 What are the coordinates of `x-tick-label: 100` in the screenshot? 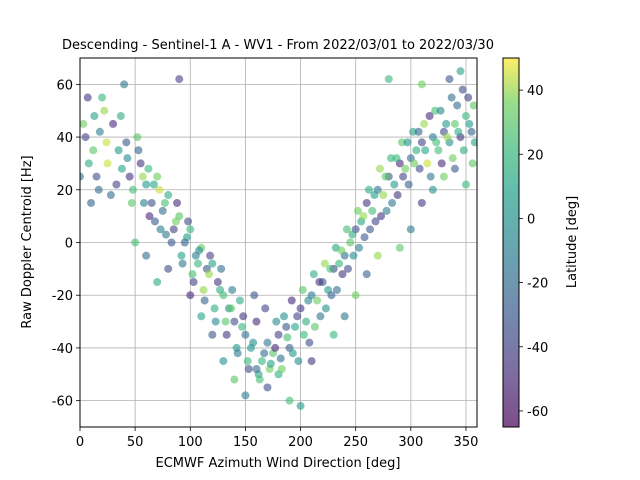 It's located at (190, 442).